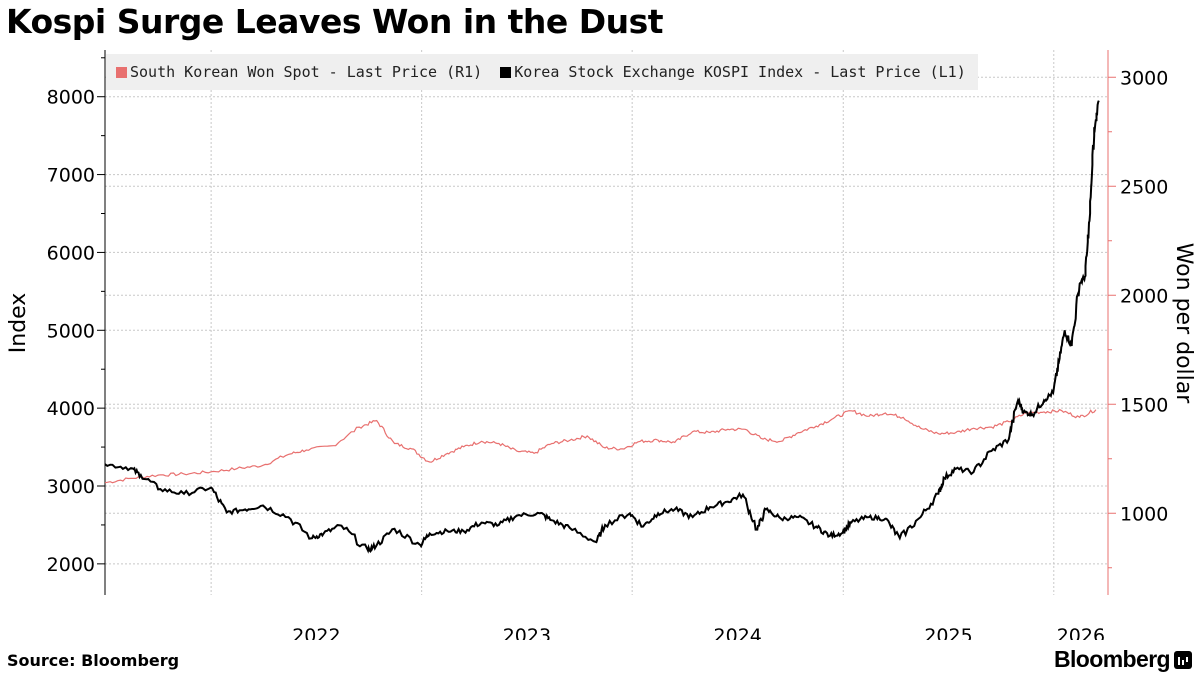  Describe the element at coordinates (1144, 405) in the screenshot. I see `right-tick-label: 1500` at that location.